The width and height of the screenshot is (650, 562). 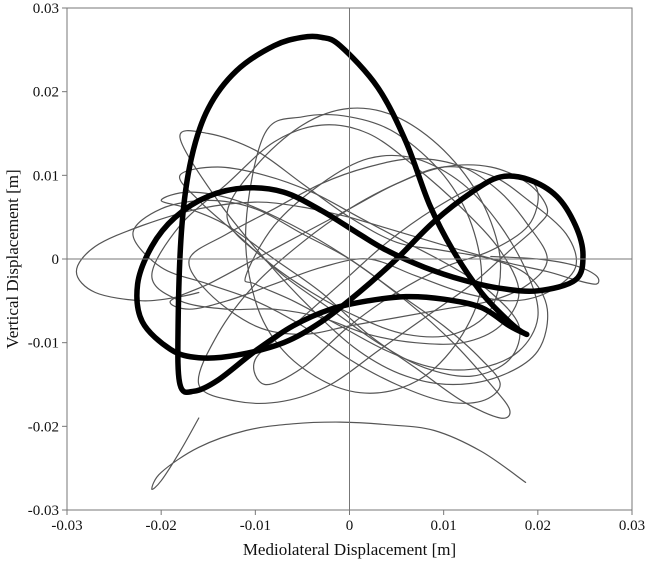 I want to click on y-tick-label: 0.03, so click(x=46, y=9).